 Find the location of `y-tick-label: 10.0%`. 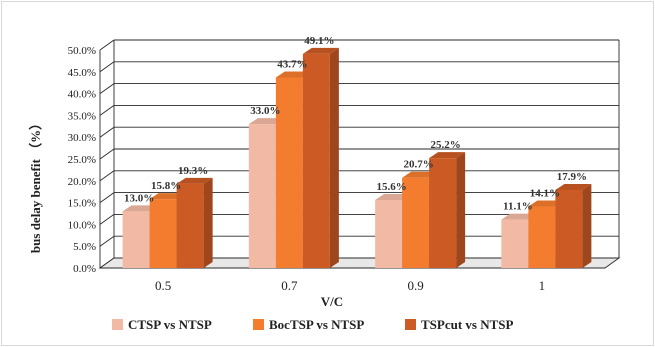

y-tick-label: 10.0% is located at coordinates (82, 225).